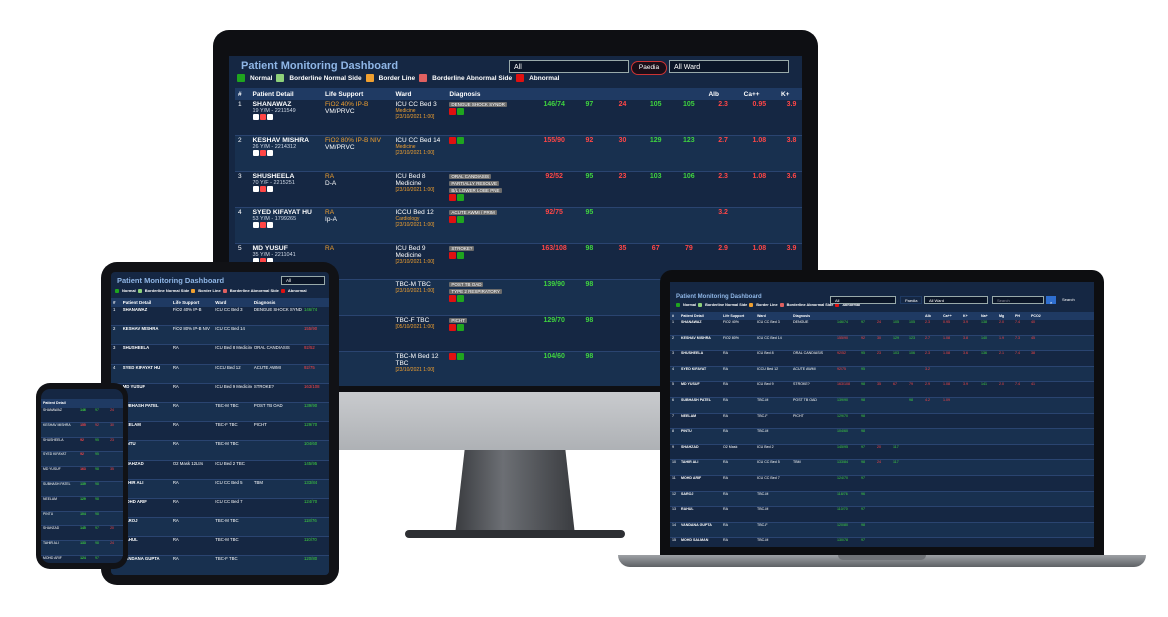 The width and height of the screenshot is (1168, 617). Describe the element at coordinates (882, 422) in the screenshot. I see `table-row: 7 NEELAM RA TBC-F PICHT 129/70 98` at that location.